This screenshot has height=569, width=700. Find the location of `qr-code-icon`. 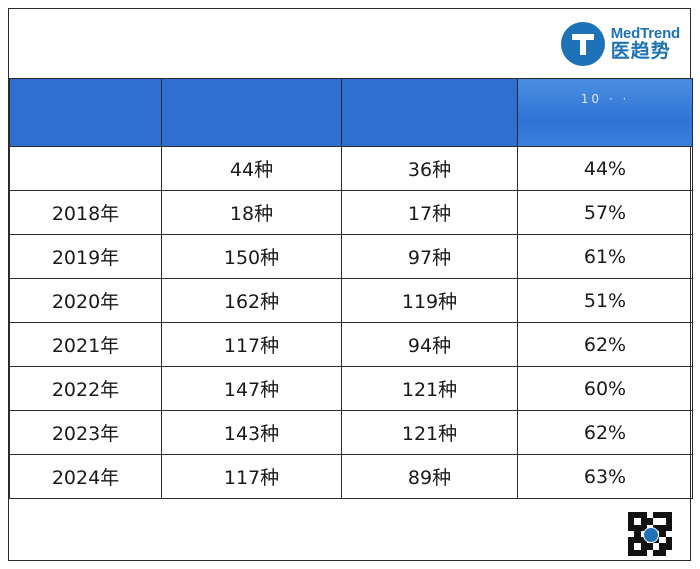

qr-code-icon is located at coordinates (650, 534).